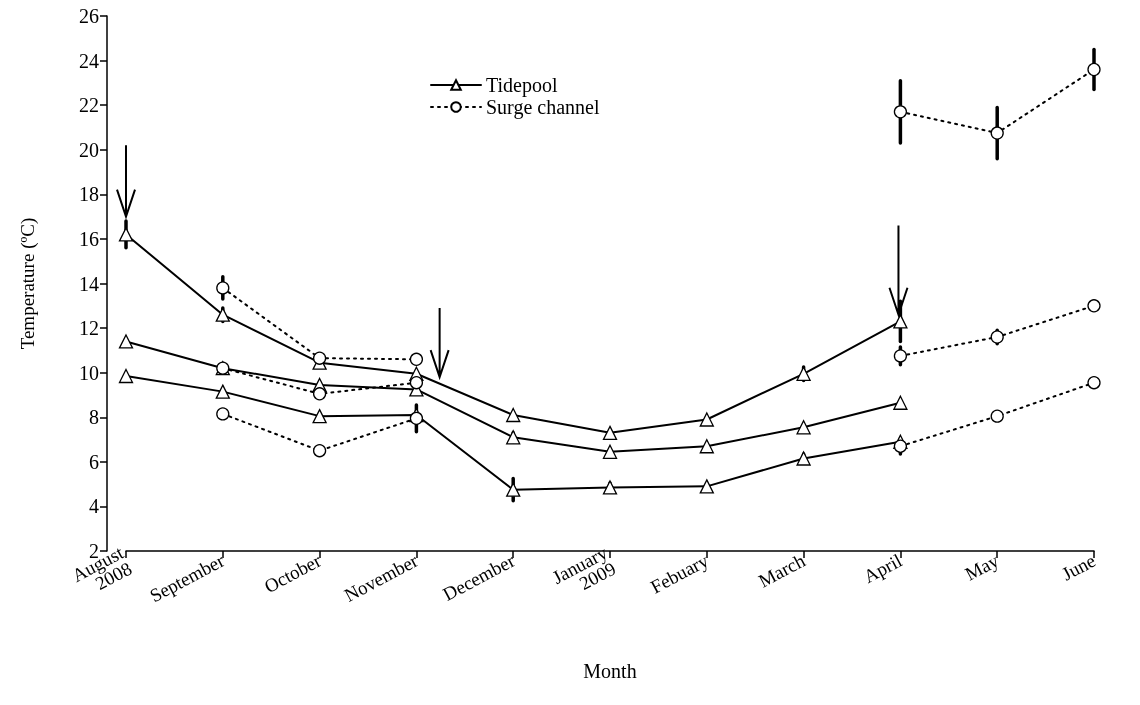 The image size is (1140, 705). What do you see at coordinates (89, 60) in the screenshot?
I see `y-tick-label: 24` at bounding box center [89, 60].